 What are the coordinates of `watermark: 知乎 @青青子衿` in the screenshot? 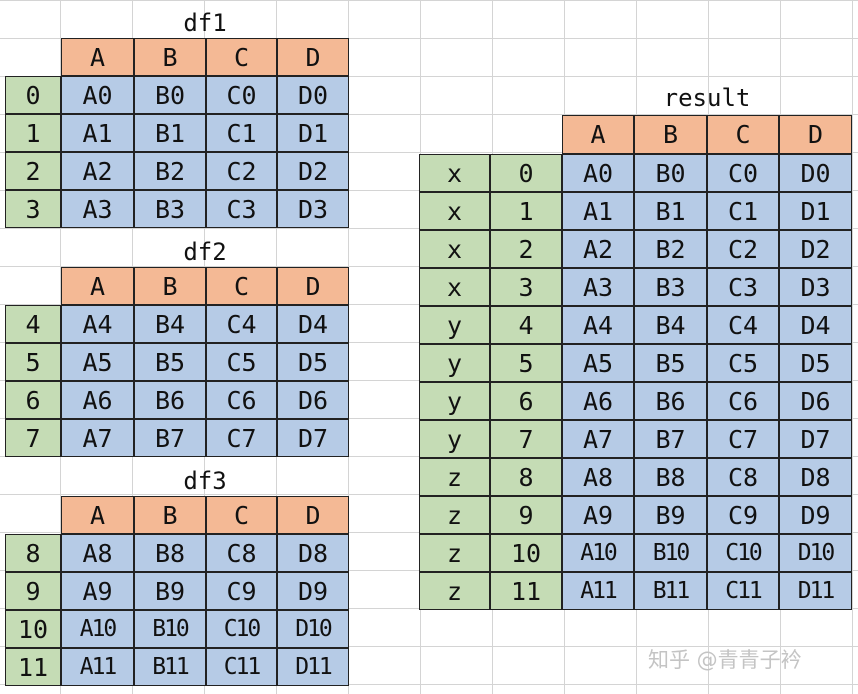 It's located at (725, 660).